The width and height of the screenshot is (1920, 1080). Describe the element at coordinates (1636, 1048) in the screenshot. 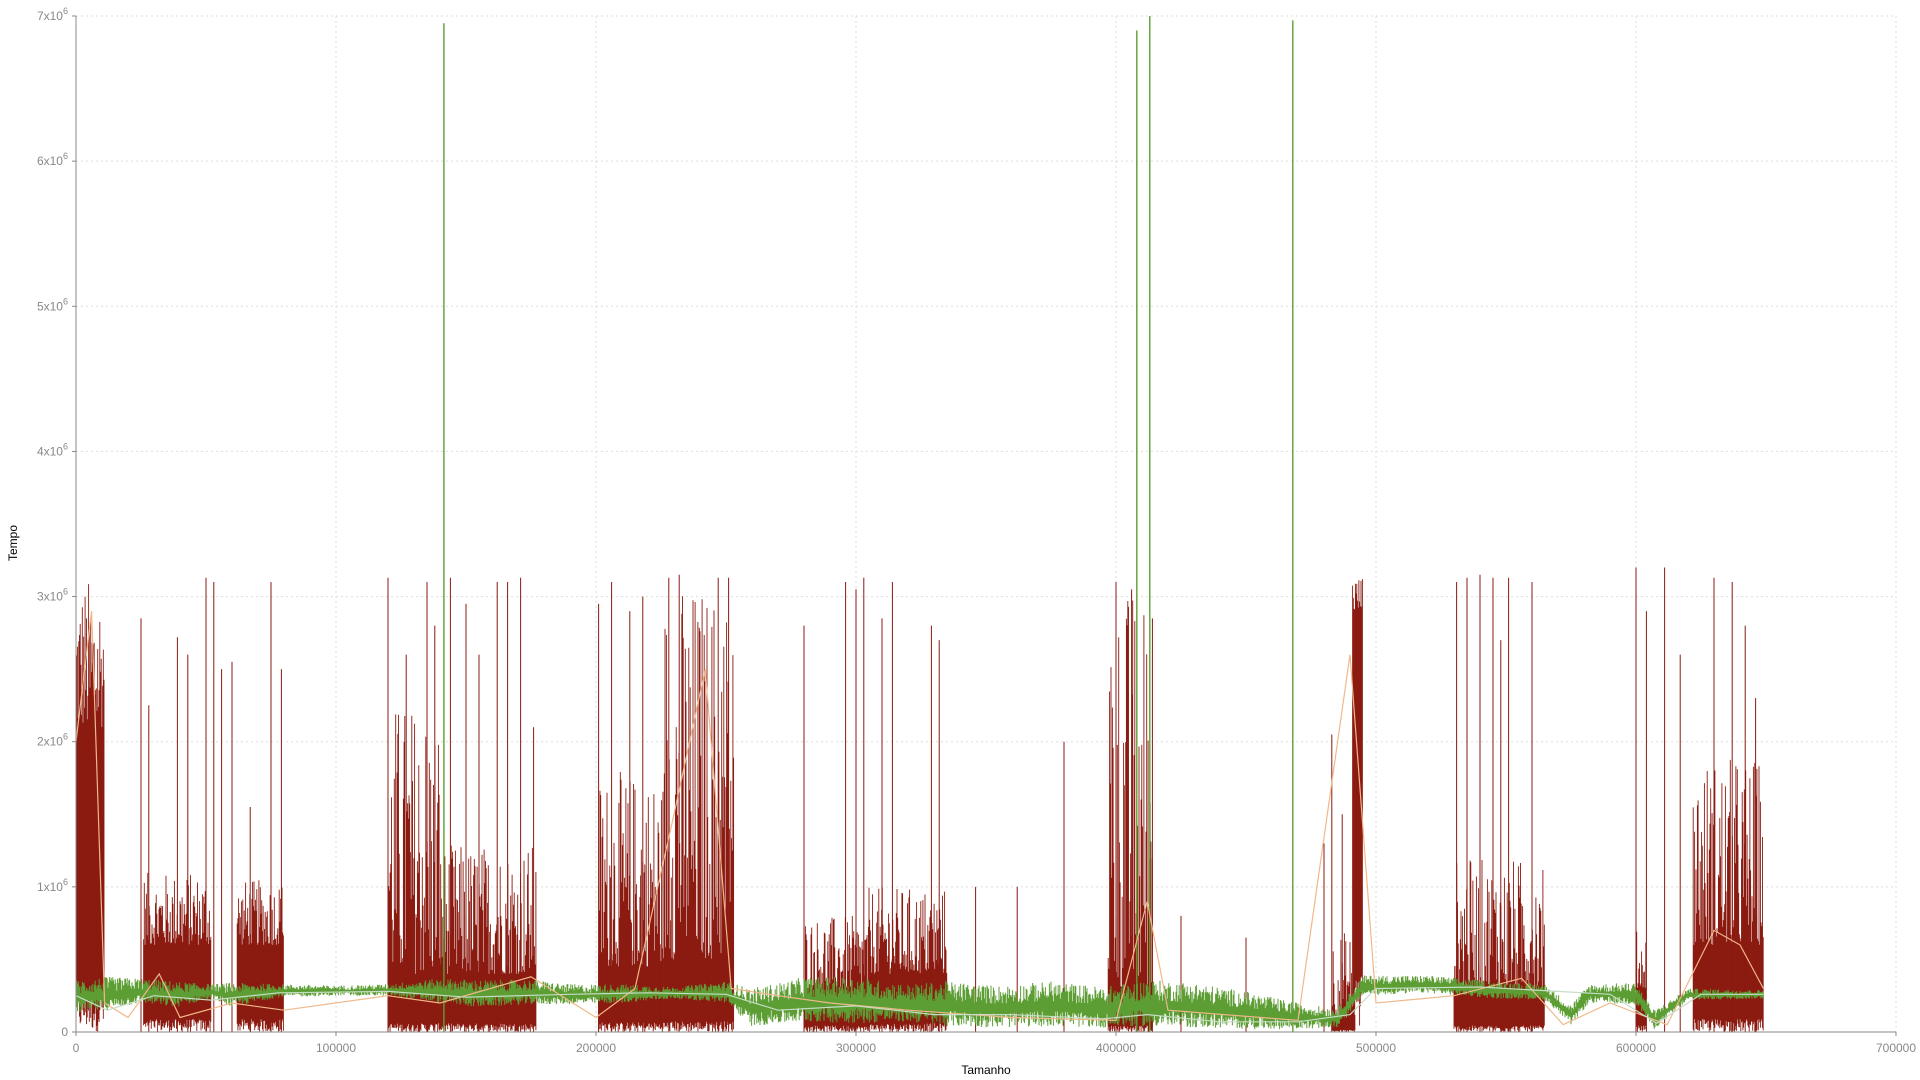

I see `x-tick-label: 600000` at that location.